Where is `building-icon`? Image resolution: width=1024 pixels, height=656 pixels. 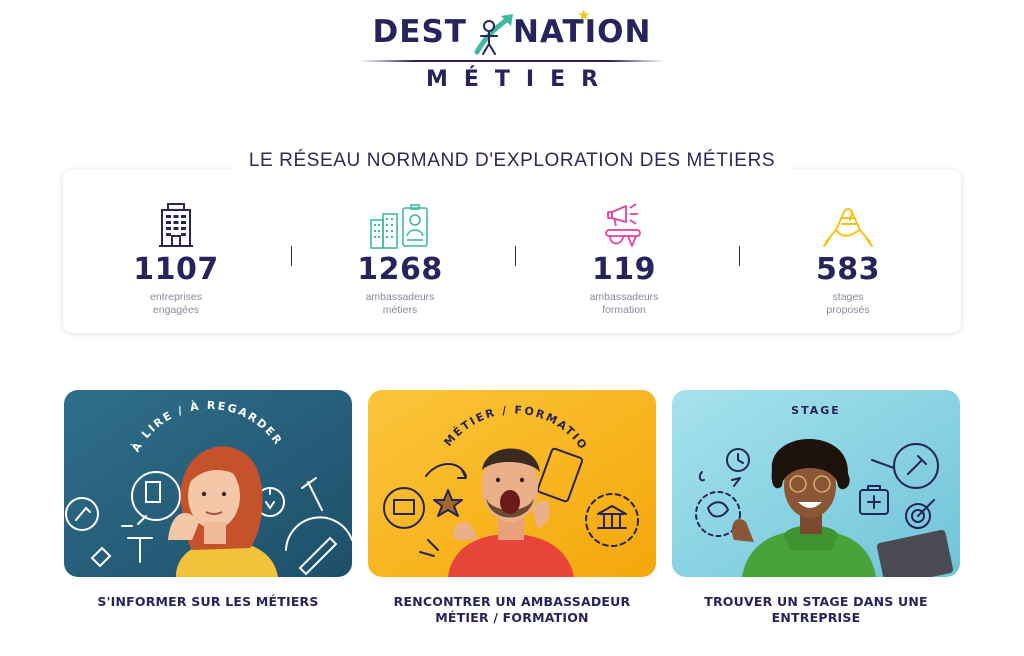 building-icon is located at coordinates (176, 225).